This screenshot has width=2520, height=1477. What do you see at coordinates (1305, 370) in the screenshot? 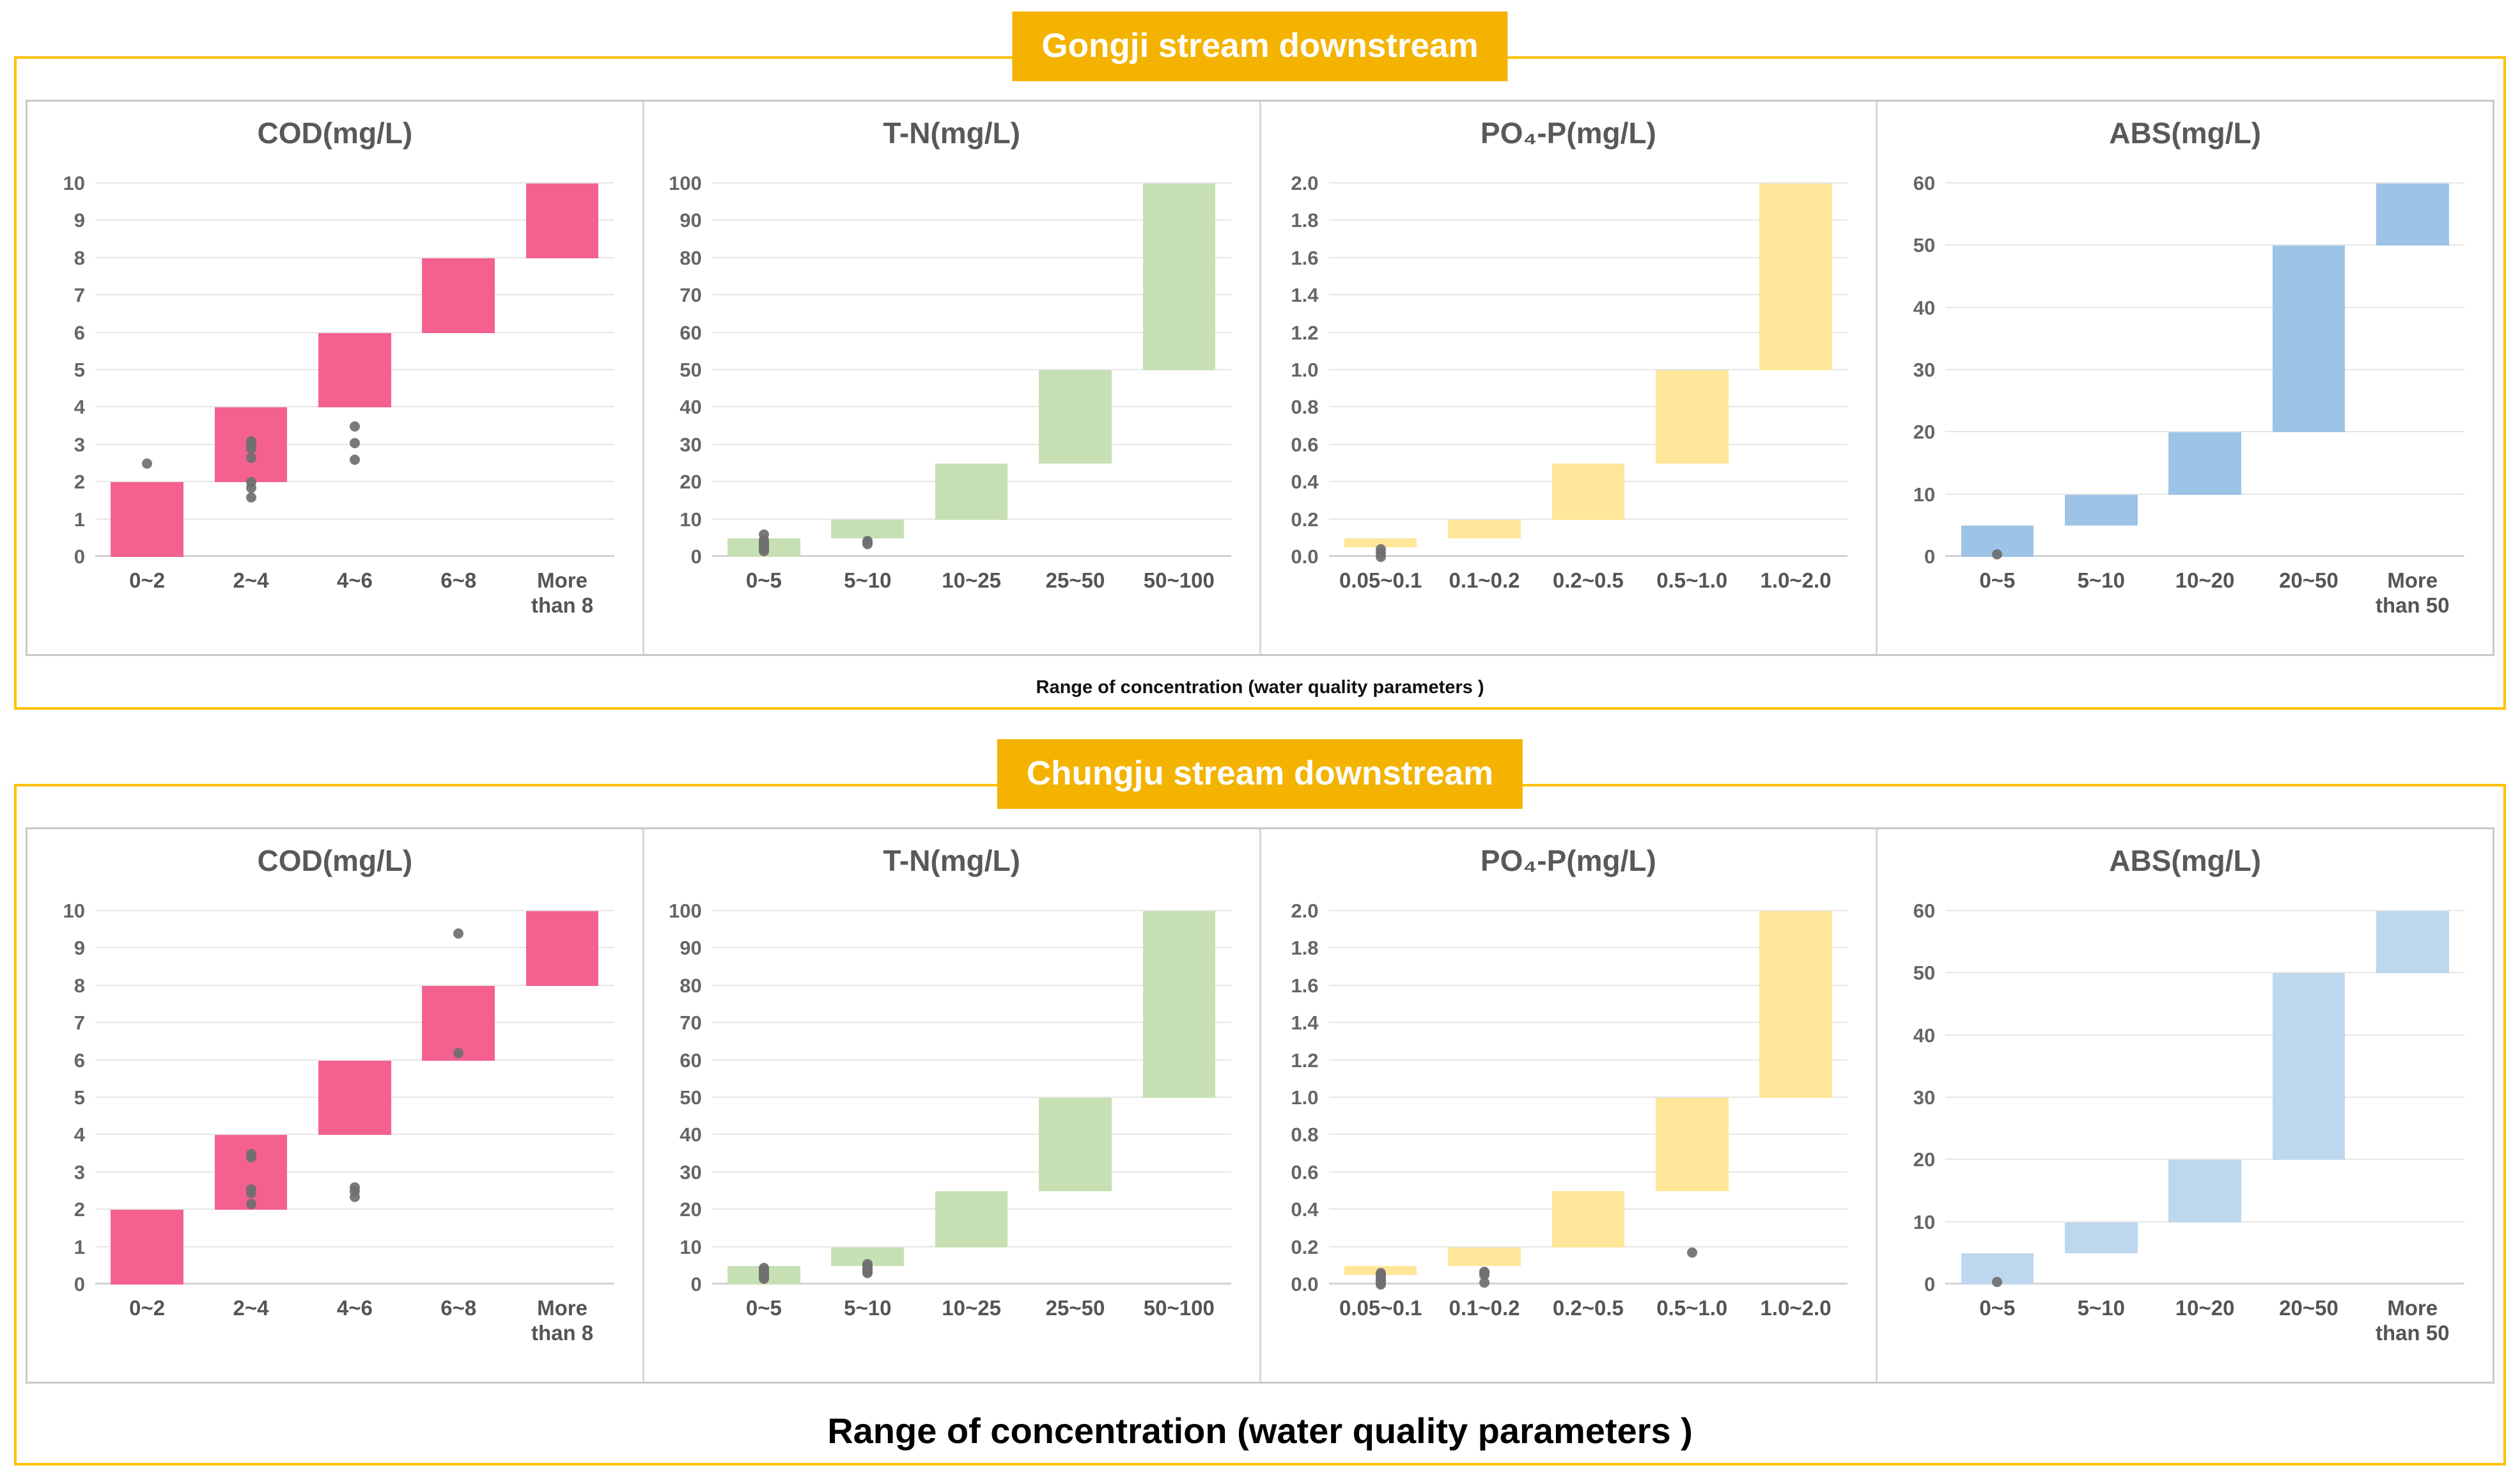
I see `y-tick-label: 1.0` at bounding box center [1305, 370].